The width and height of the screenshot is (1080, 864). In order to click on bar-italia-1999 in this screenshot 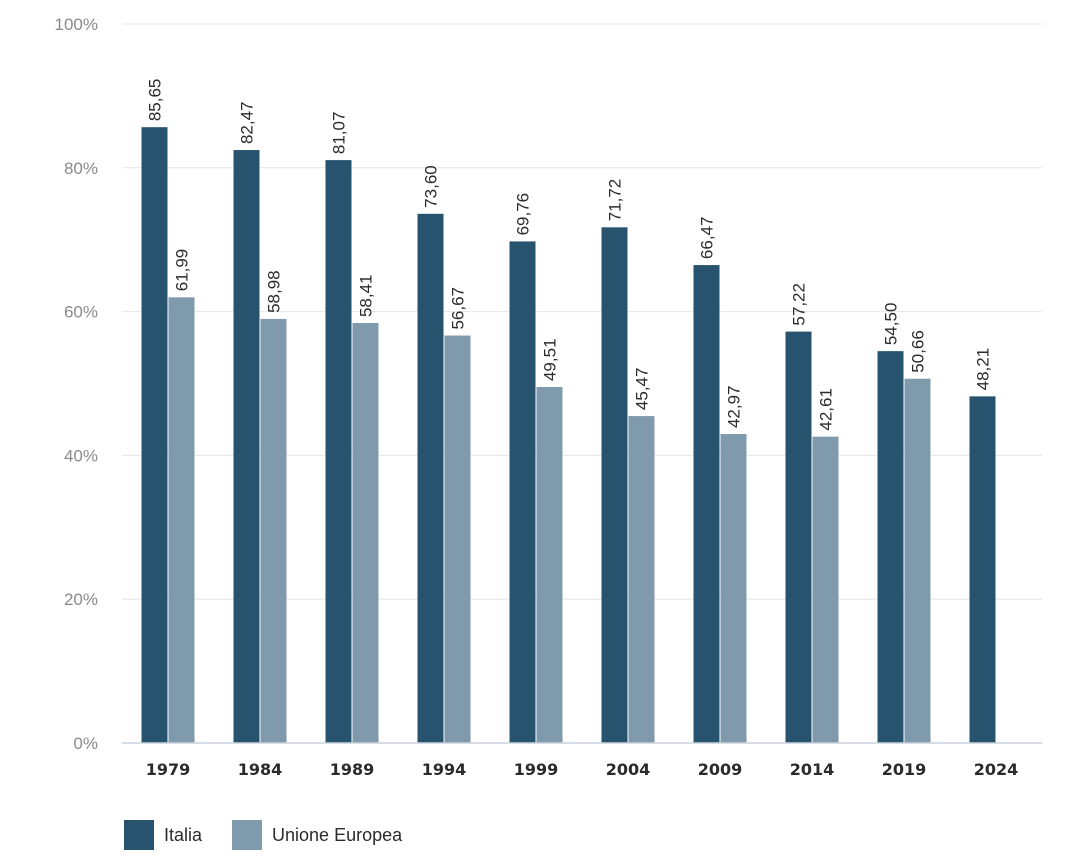, I will do `click(522, 492)`.